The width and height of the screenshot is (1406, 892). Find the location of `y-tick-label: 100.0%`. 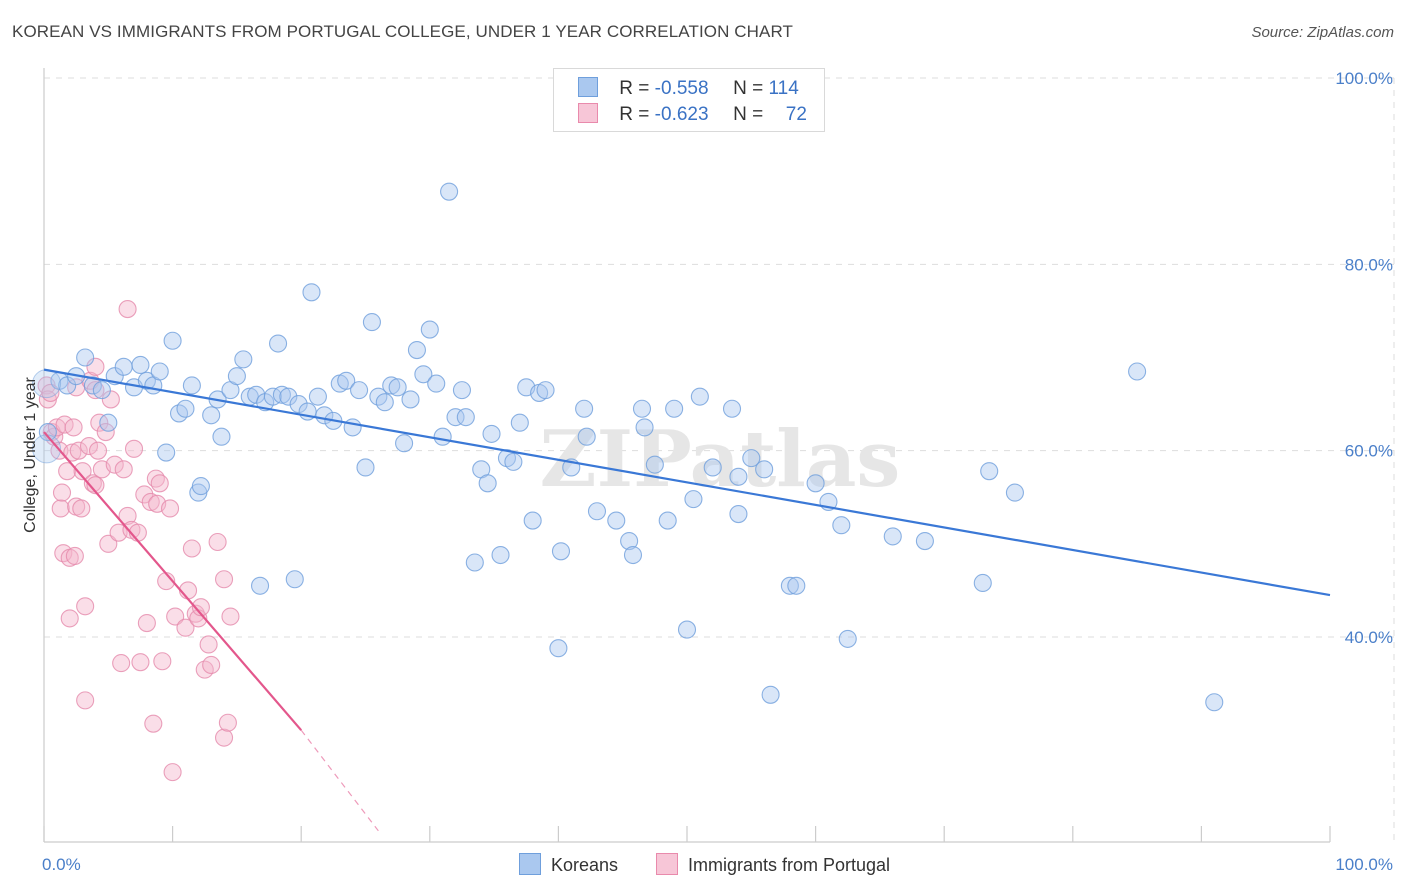

y-tick-label: 100.0% is located at coordinates (1364, 78).